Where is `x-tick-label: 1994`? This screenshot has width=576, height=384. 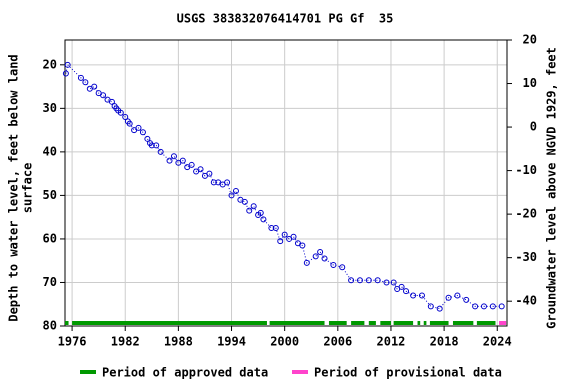
x-tick-label: 1994 is located at coordinates (231, 342).